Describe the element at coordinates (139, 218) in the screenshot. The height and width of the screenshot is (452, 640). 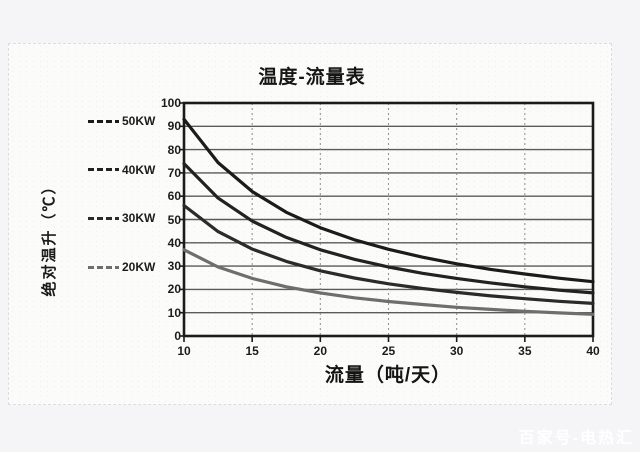
I see `legend-label: 30KW` at that location.